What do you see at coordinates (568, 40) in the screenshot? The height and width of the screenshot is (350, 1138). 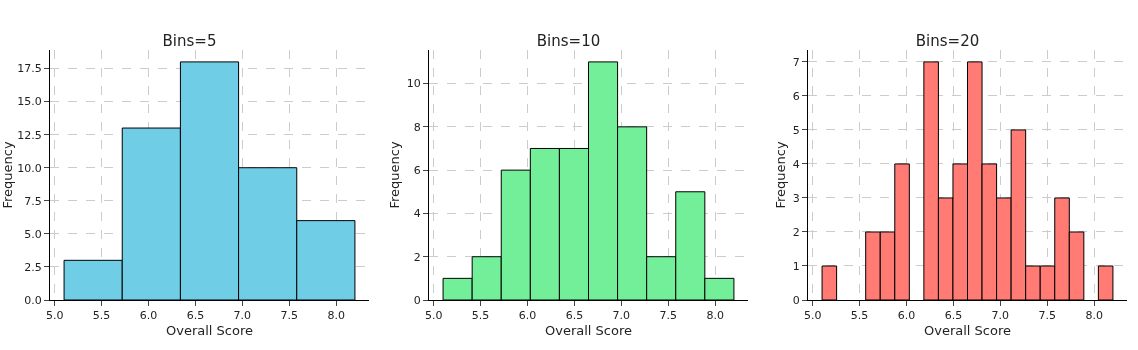 I see `chart-title: Bins=10` at bounding box center [568, 40].